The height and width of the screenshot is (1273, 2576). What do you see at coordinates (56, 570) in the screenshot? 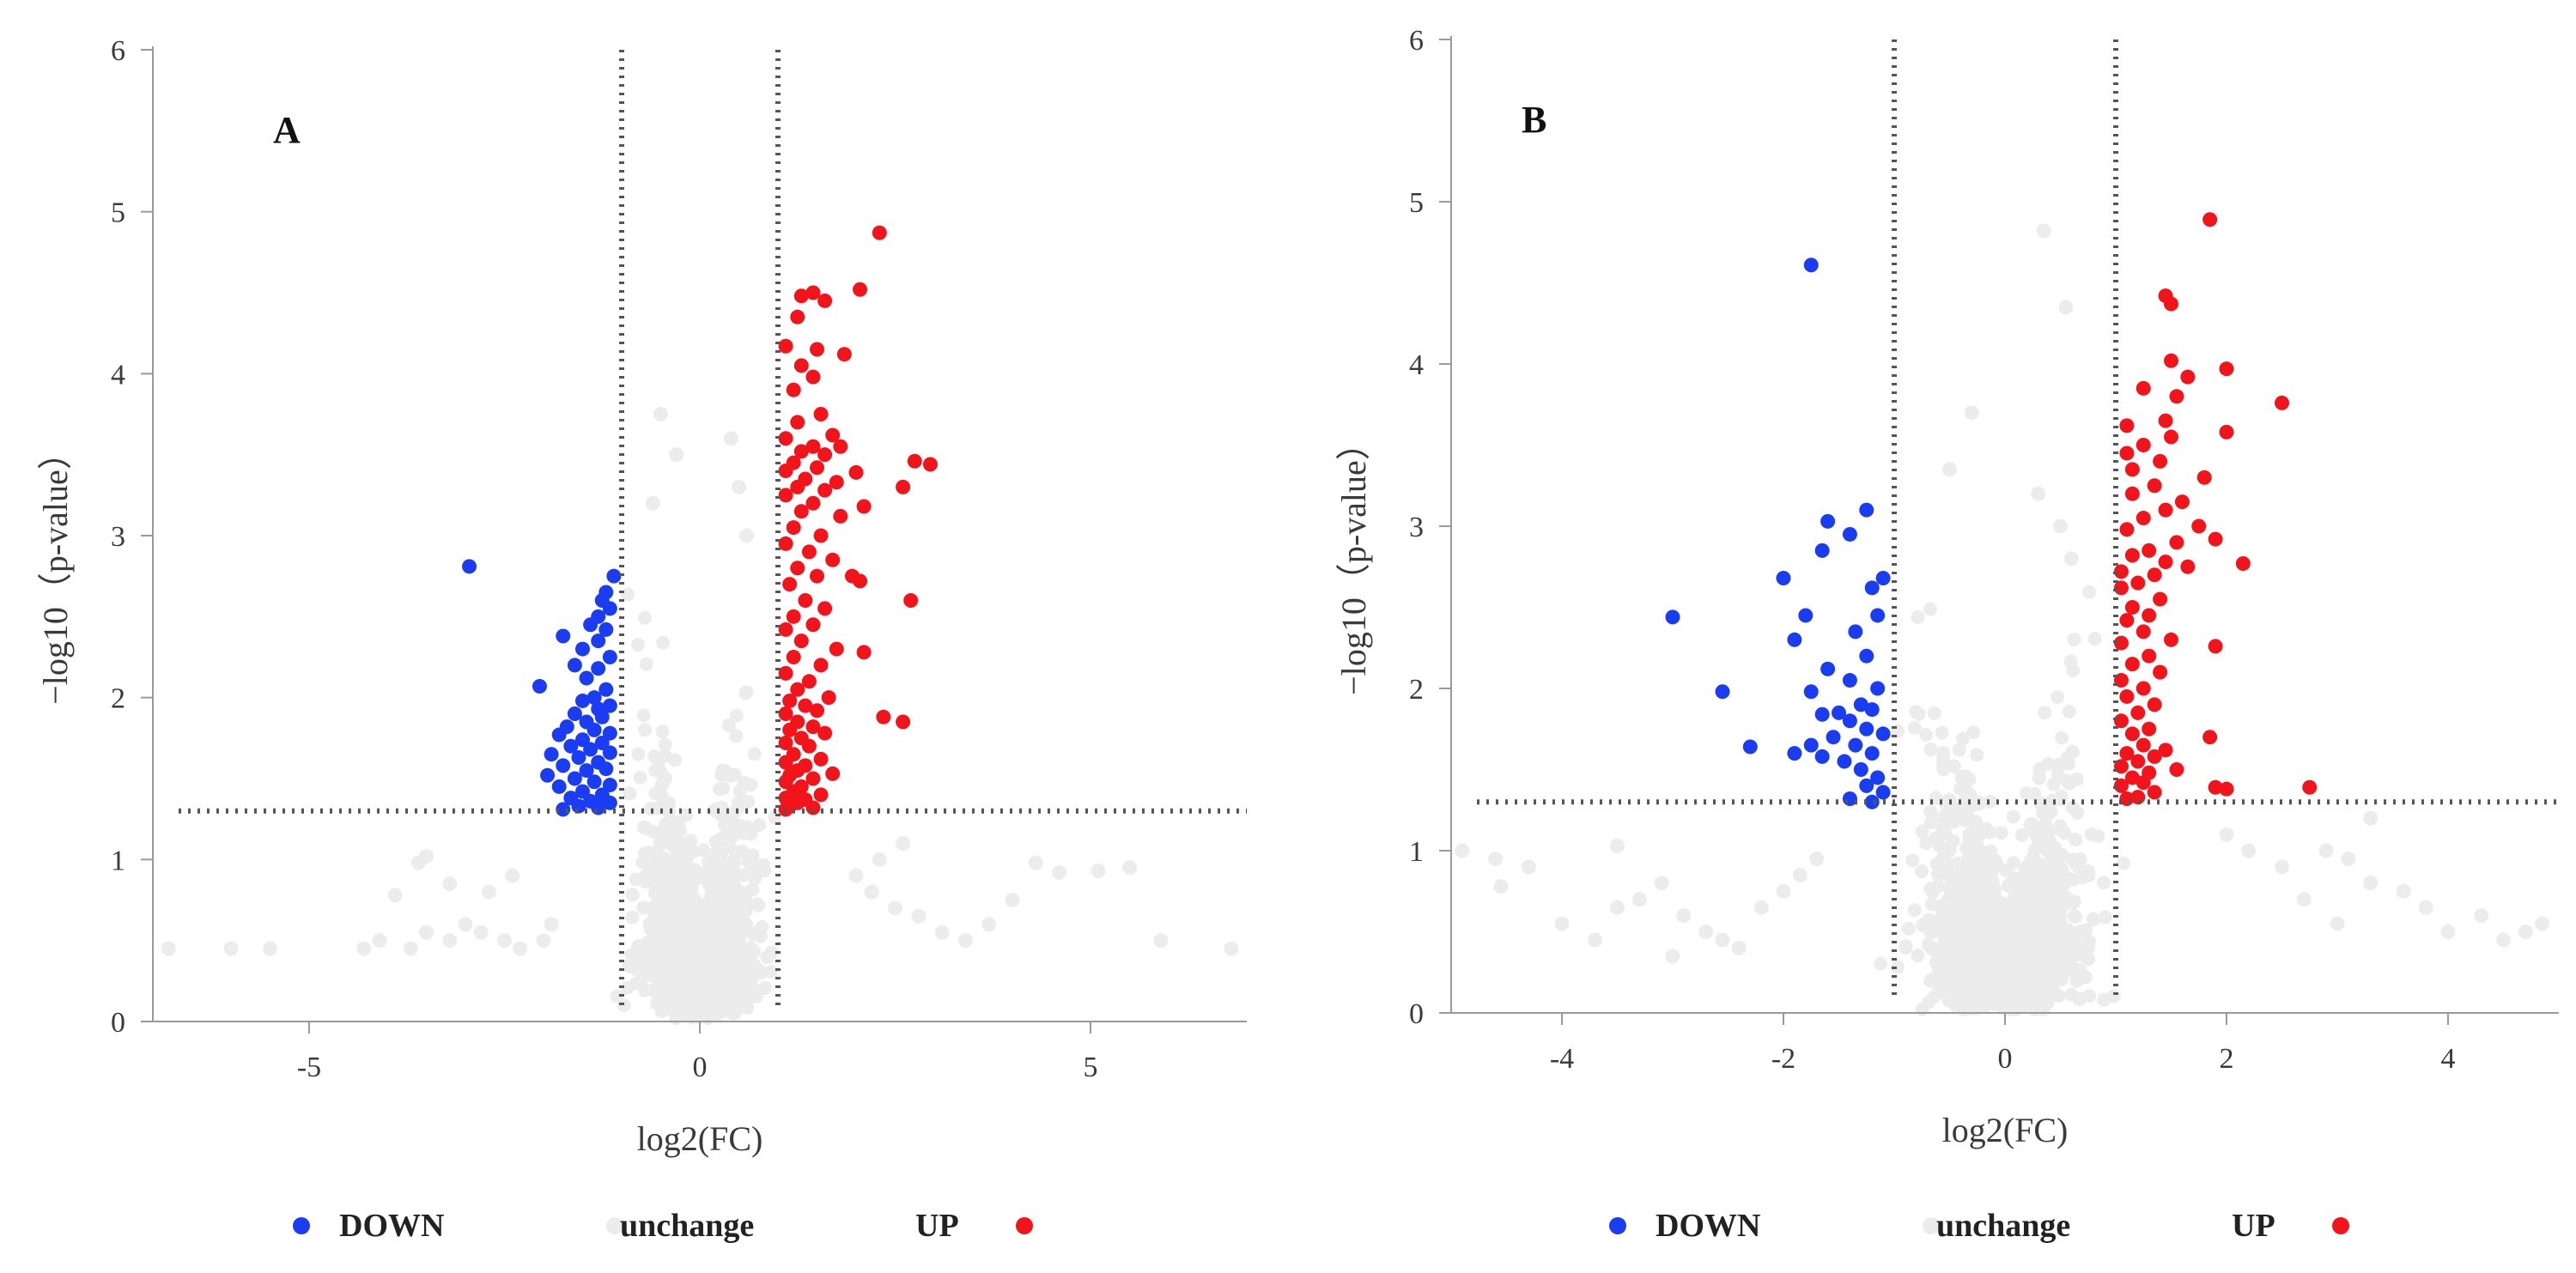
I see `y-axis-title: −log10（p-value）` at bounding box center [56, 570].